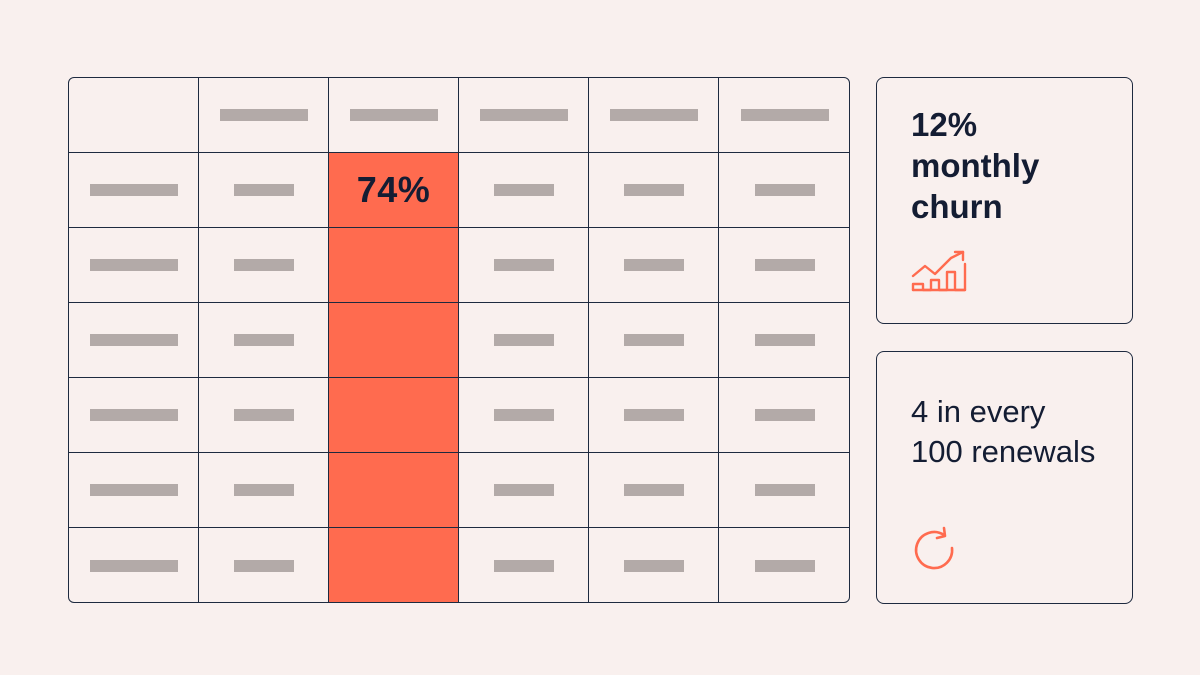  What do you see at coordinates (957, 206) in the screenshot?
I see `churn-label-line2: churn` at bounding box center [957, 206].